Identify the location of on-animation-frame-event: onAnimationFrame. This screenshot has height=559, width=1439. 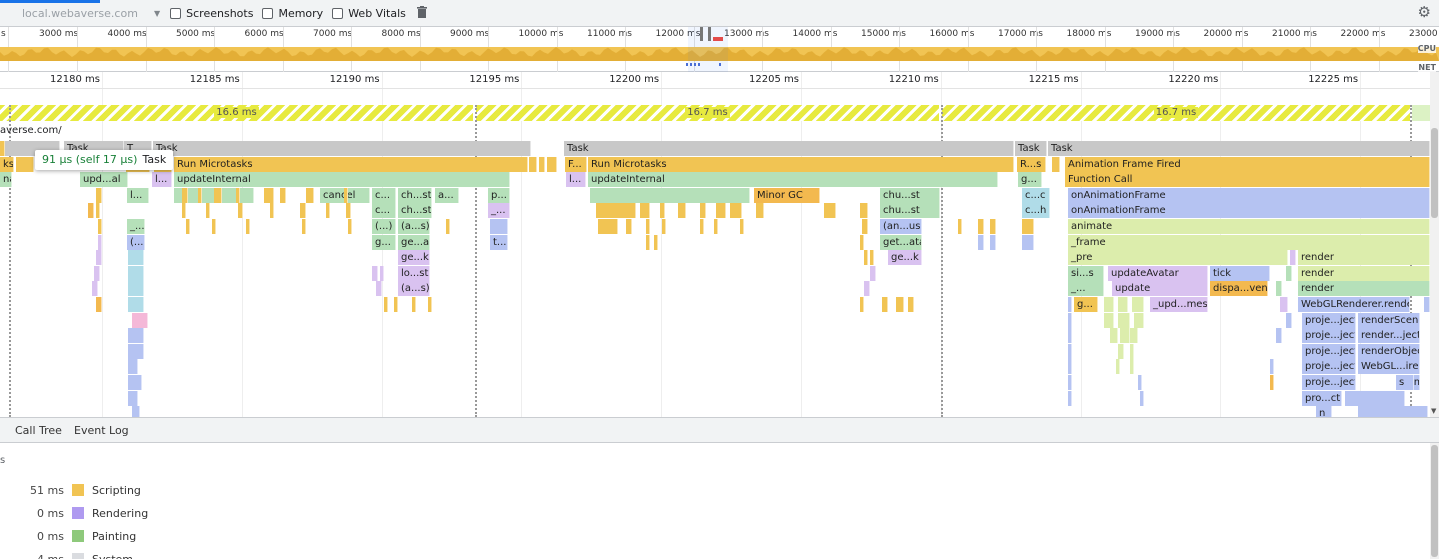
(1249, 195).